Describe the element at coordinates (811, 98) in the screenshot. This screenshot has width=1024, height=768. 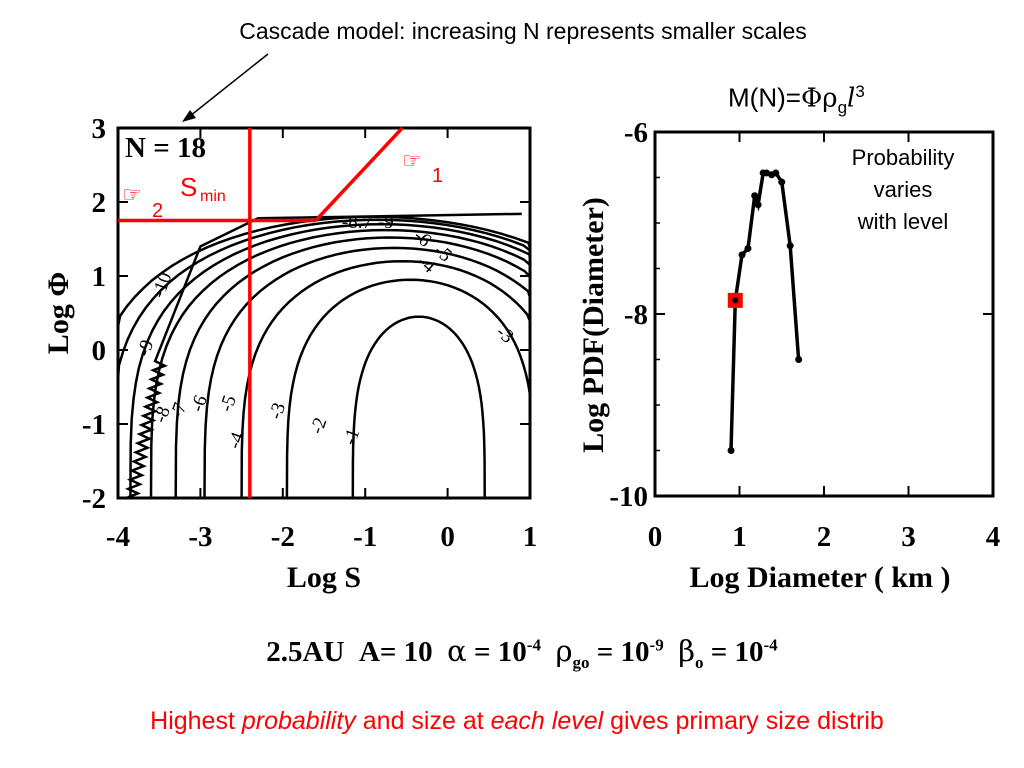
I see `formula-phi: Φ` at that location.